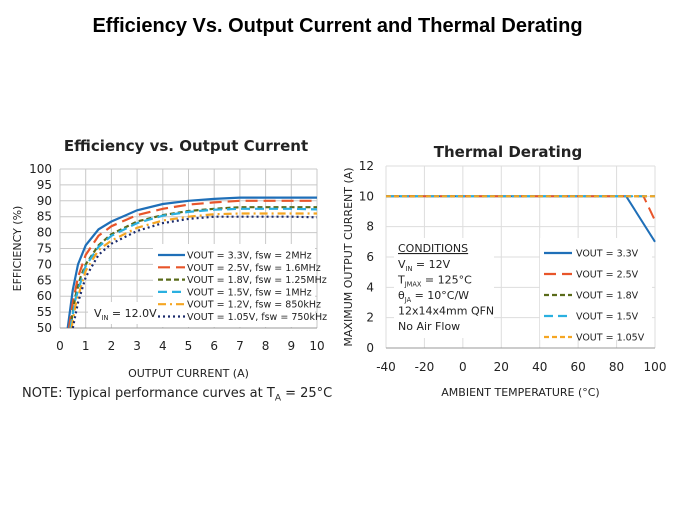 The image size is (675, 506). Describe the element at coordinates (214, 346) in the screenshot. I see `x-tick-label: 6` at that location.